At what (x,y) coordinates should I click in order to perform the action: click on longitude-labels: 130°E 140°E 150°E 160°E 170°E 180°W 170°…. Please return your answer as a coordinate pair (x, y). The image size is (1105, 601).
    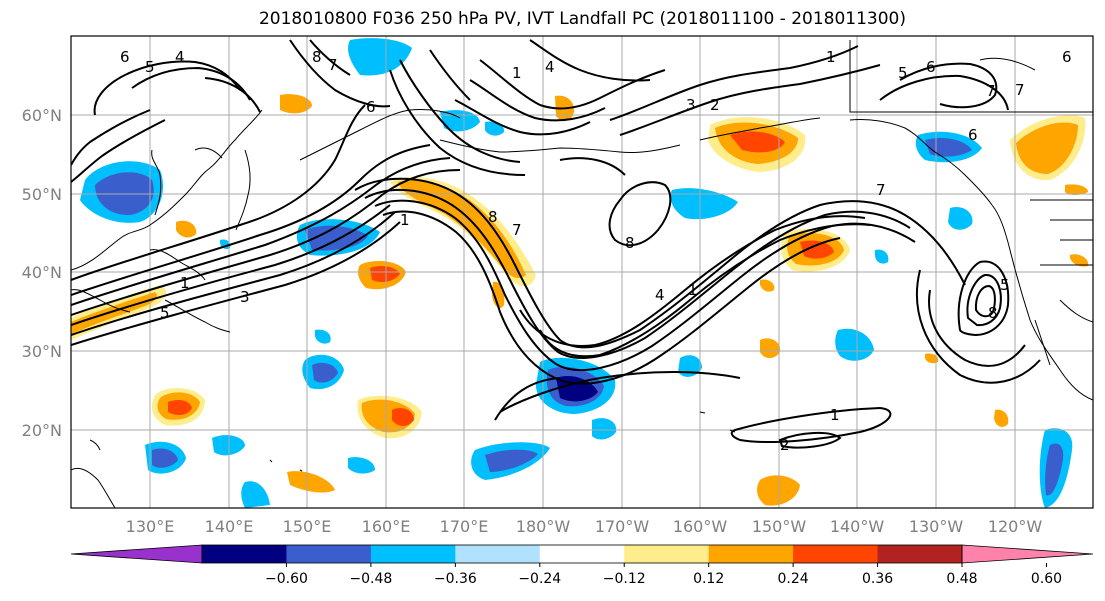
    Looking at the image, I should click on (584, 526).